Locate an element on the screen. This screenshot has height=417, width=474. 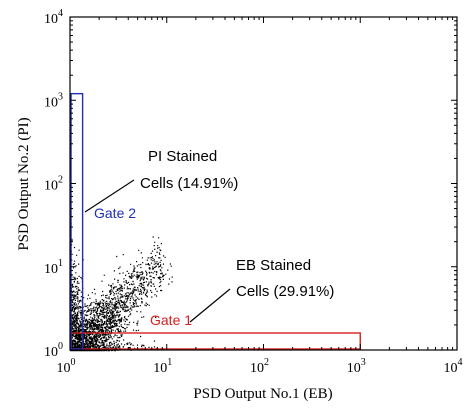
x-tick-label: 10¹ is located at coordinates (162, 366).